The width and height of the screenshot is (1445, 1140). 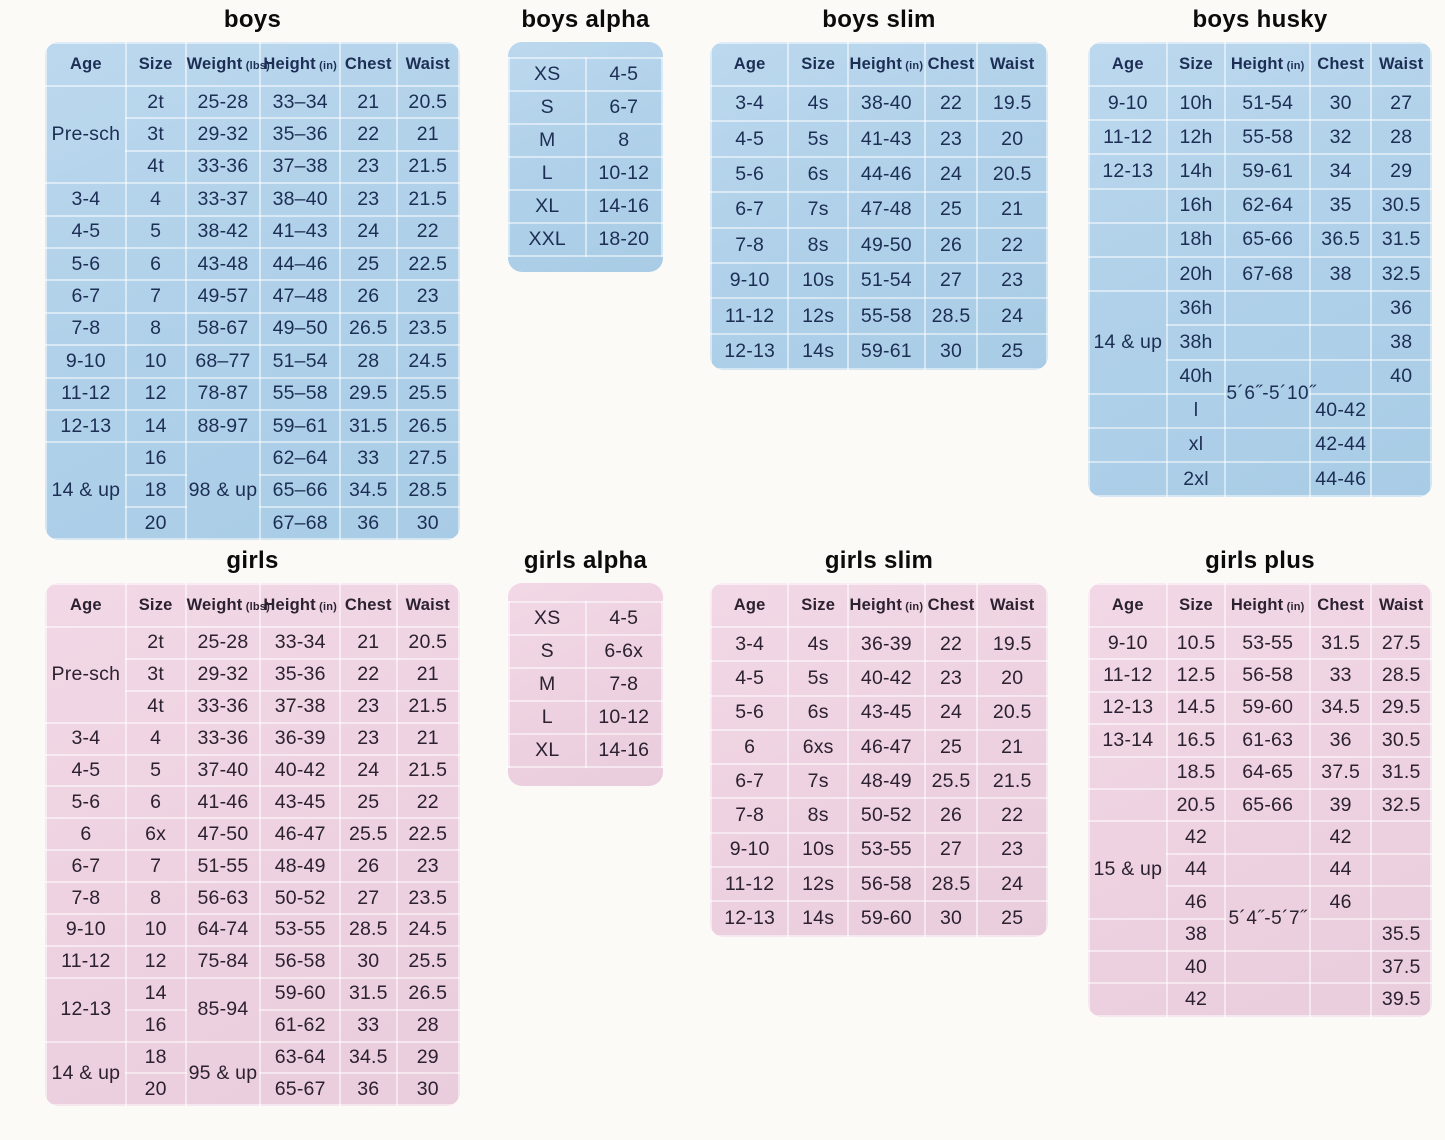 What do you see at coordinates (1267, 205) in the screenshot?
I see `table-cell: 62-64` at bounding box center [1267, 205].